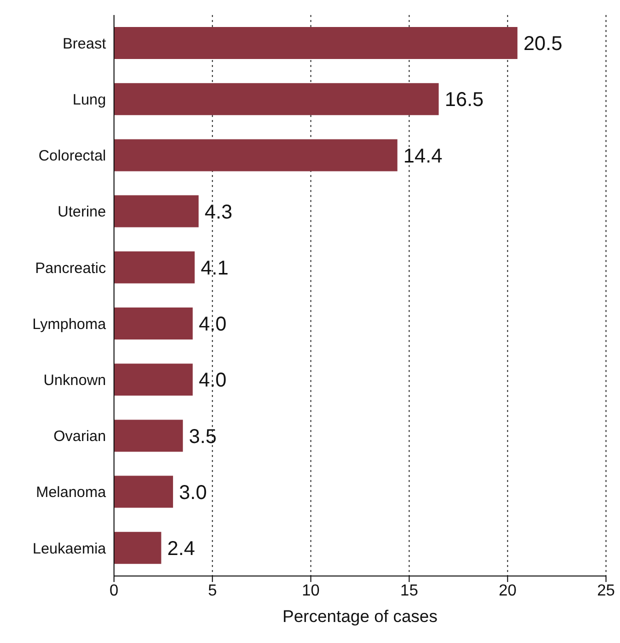  Describe the element at coordinates (69, 549) in the screenshot. I see `y-tick-label: Leukaemia` at that location.